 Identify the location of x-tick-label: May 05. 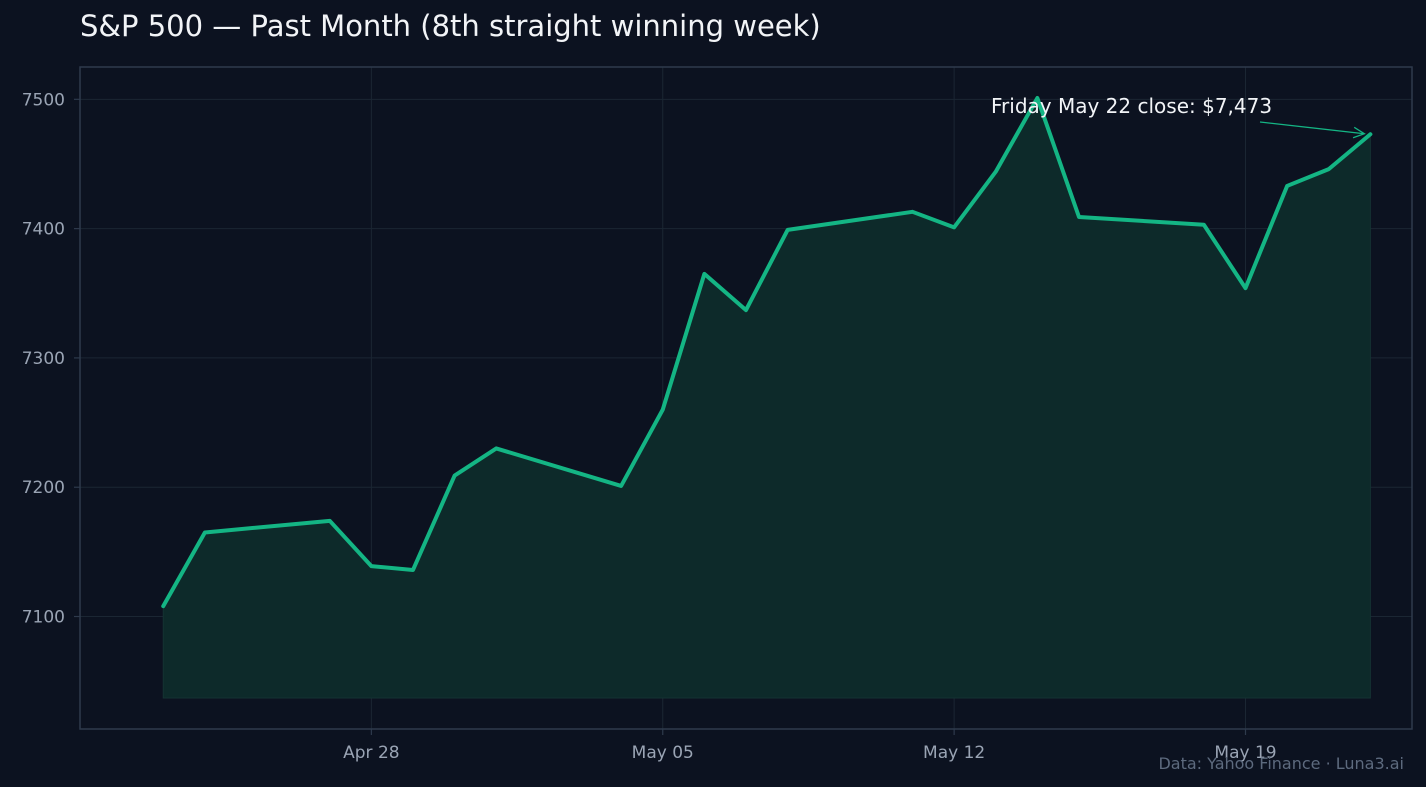
(663, 753).